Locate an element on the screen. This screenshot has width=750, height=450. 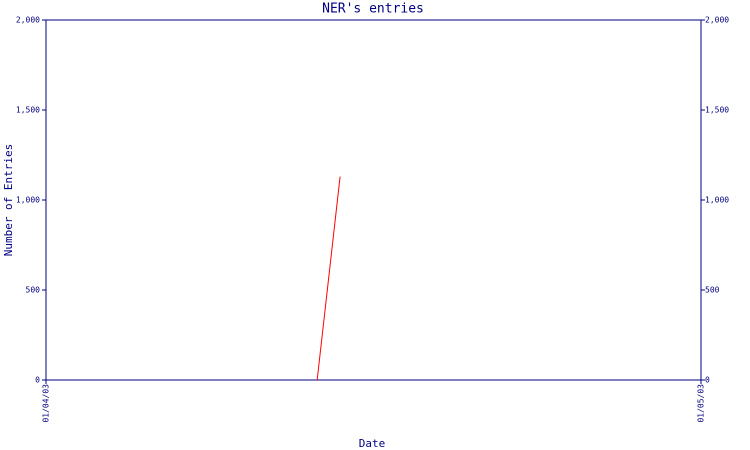
chart-title: NER's entries is located at coordinates (373, 9).